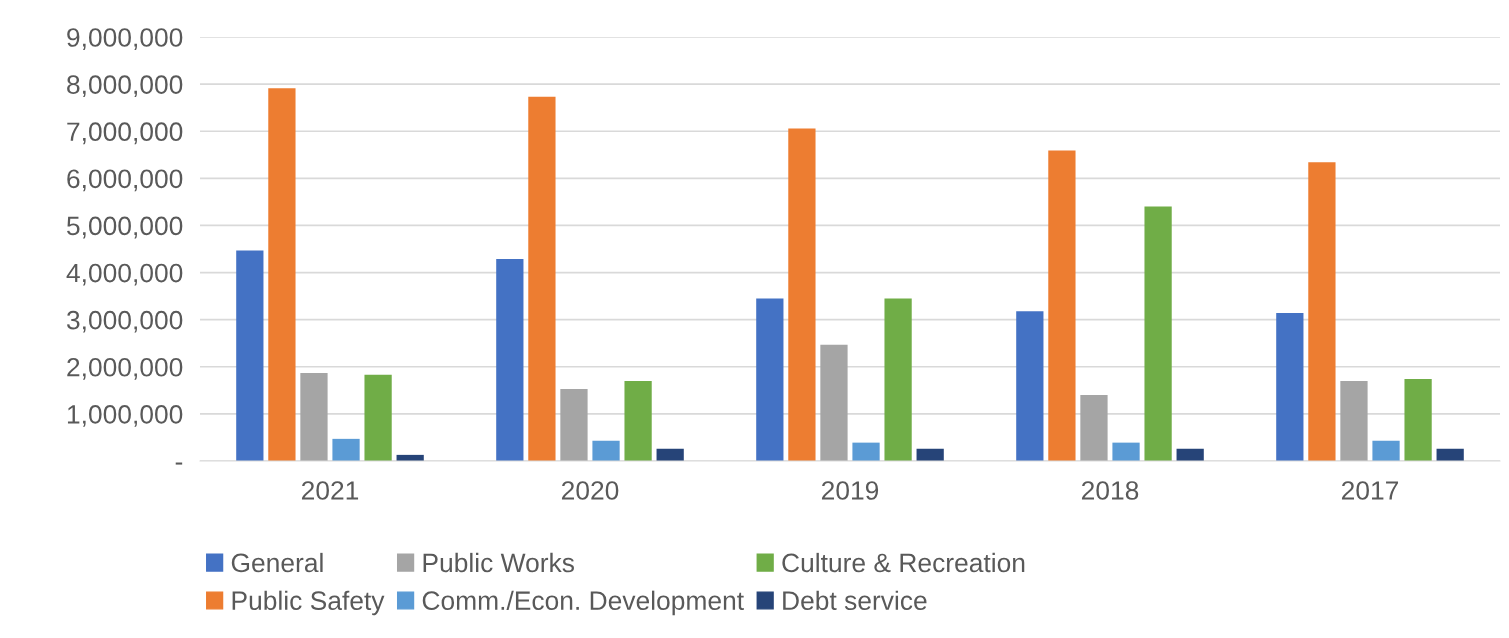  What do you see at coordinates (850, 490) in the screenshot?
I see `x-tick-label: 2019` at bounding box center [850, 490].